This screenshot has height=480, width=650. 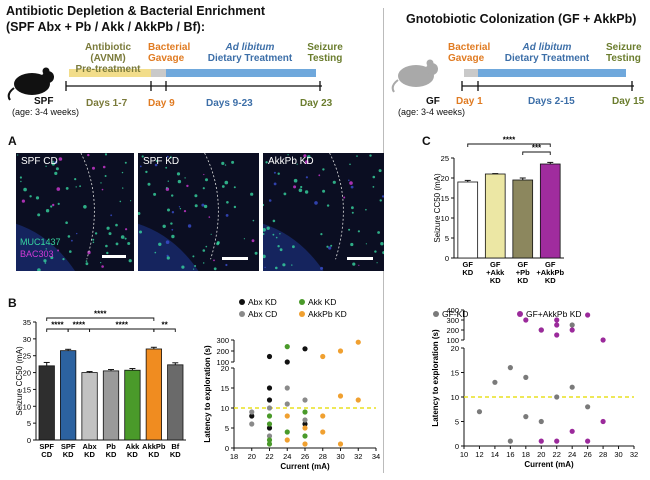 I want to click on y-tick-label: 300, so click(x=222, y=340).